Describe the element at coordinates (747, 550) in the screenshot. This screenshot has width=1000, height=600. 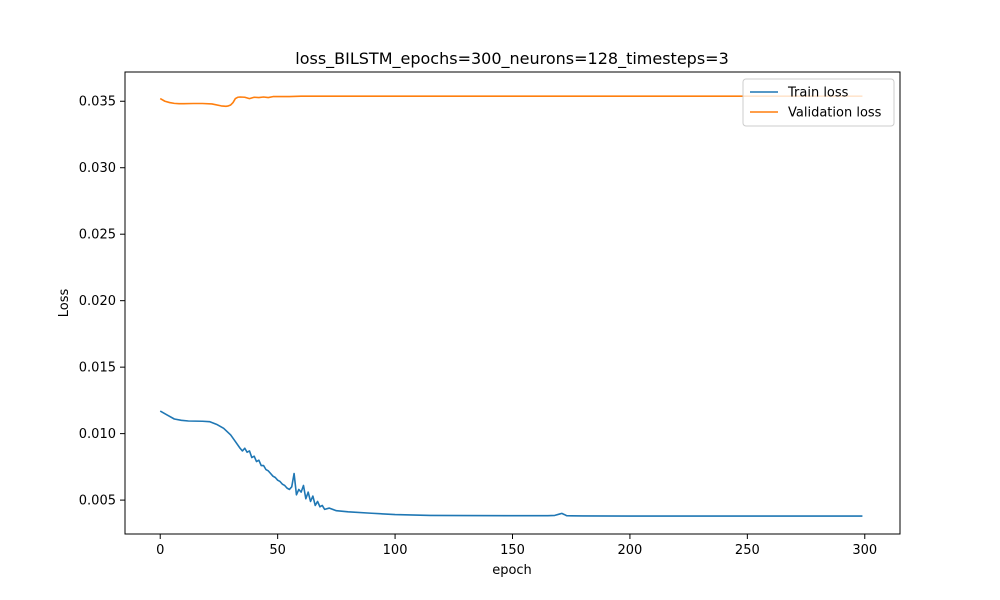
I see `x-tick-label: 250` at that location.